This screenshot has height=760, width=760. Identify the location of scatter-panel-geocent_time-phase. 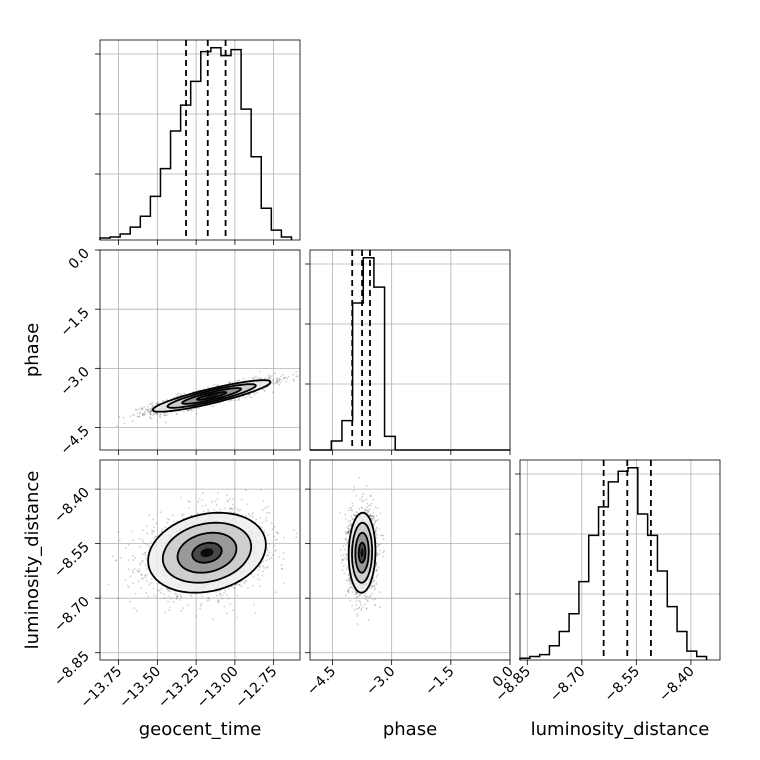
(198, 352).